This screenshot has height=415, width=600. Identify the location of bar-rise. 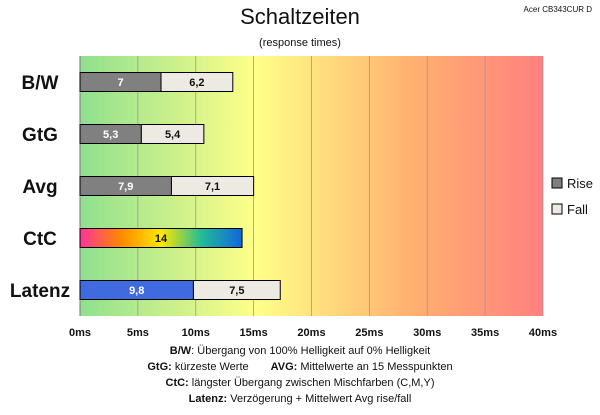
(161, 238).